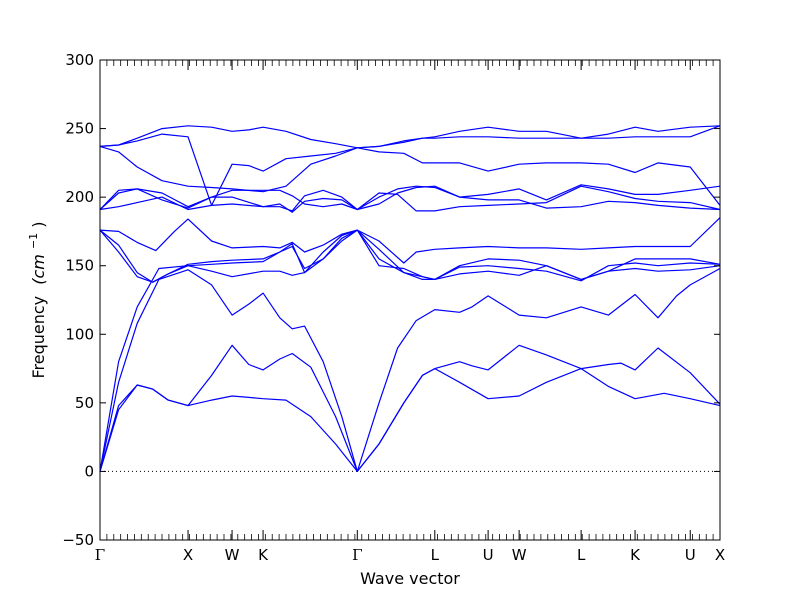 This screenshot has height=600, width=800. Describe the element at coordinates (410, 578) in the screenshot. I see `x-axis-label: Wave vector` at that location.